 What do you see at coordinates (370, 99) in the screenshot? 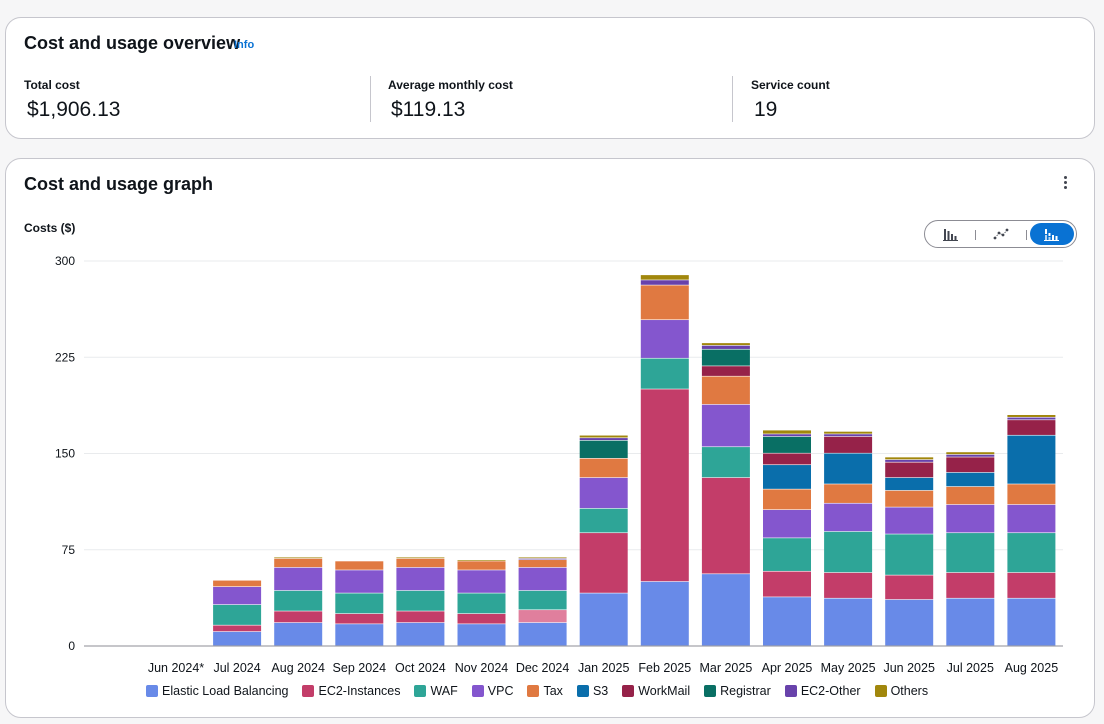
I see `metric-divider` at bounding box center [370, 99].